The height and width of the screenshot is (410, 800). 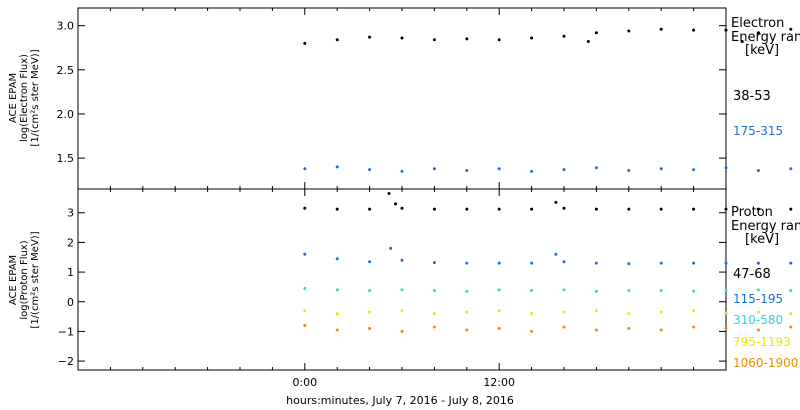 What do you see at coordinates (762, 342) in the screenshot?
I see `proton-legend-series-795-1193: 795-1193` at bounding box center [762, 342].